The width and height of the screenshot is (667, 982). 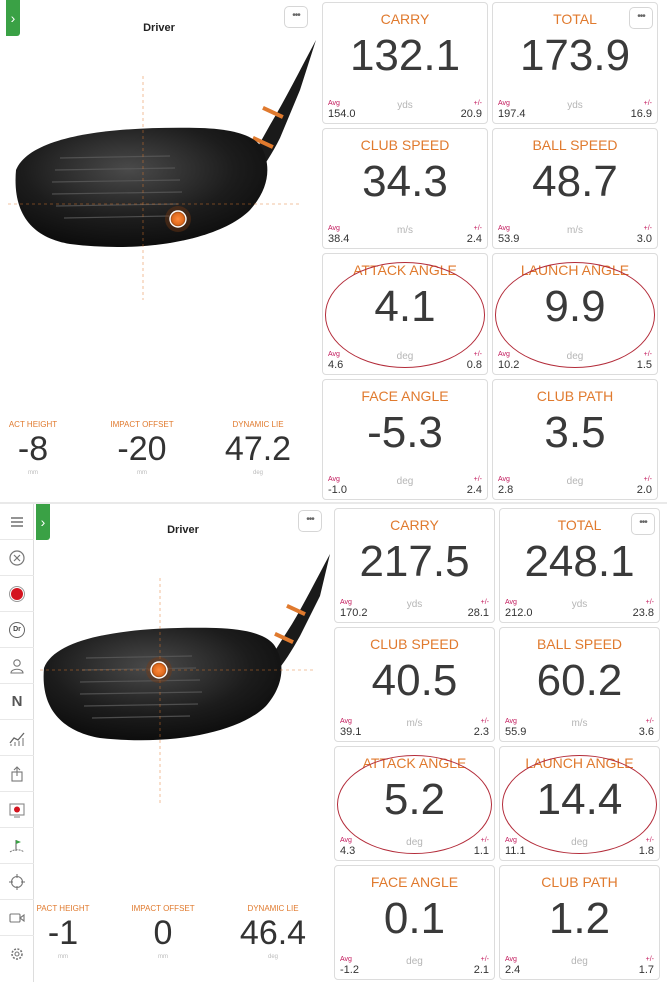 What do you see at coordinates (575, 439) in the screenshot?
I see `tile-club-path: CLUB PATH 3.5 deg Avg 2.8 +/- 2.0` at bounding box center [575, 439].